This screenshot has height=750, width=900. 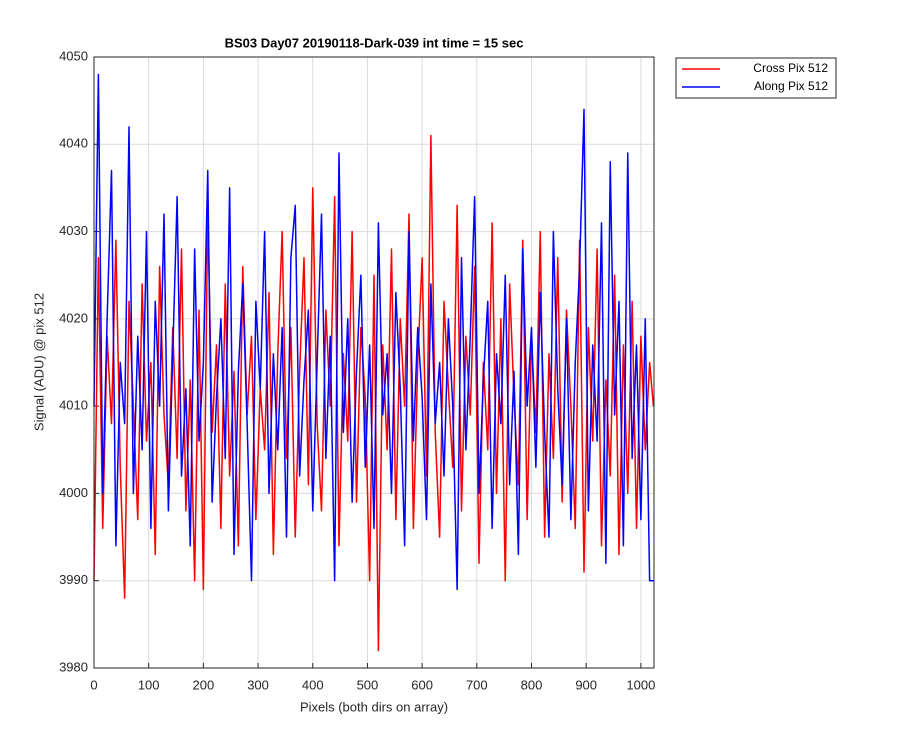 What do you see at coordinates (38, 362) in the screenshot?
I see `y-axis-label: Signal (ADU) @ pix 512` at bounding box center [38, 362].